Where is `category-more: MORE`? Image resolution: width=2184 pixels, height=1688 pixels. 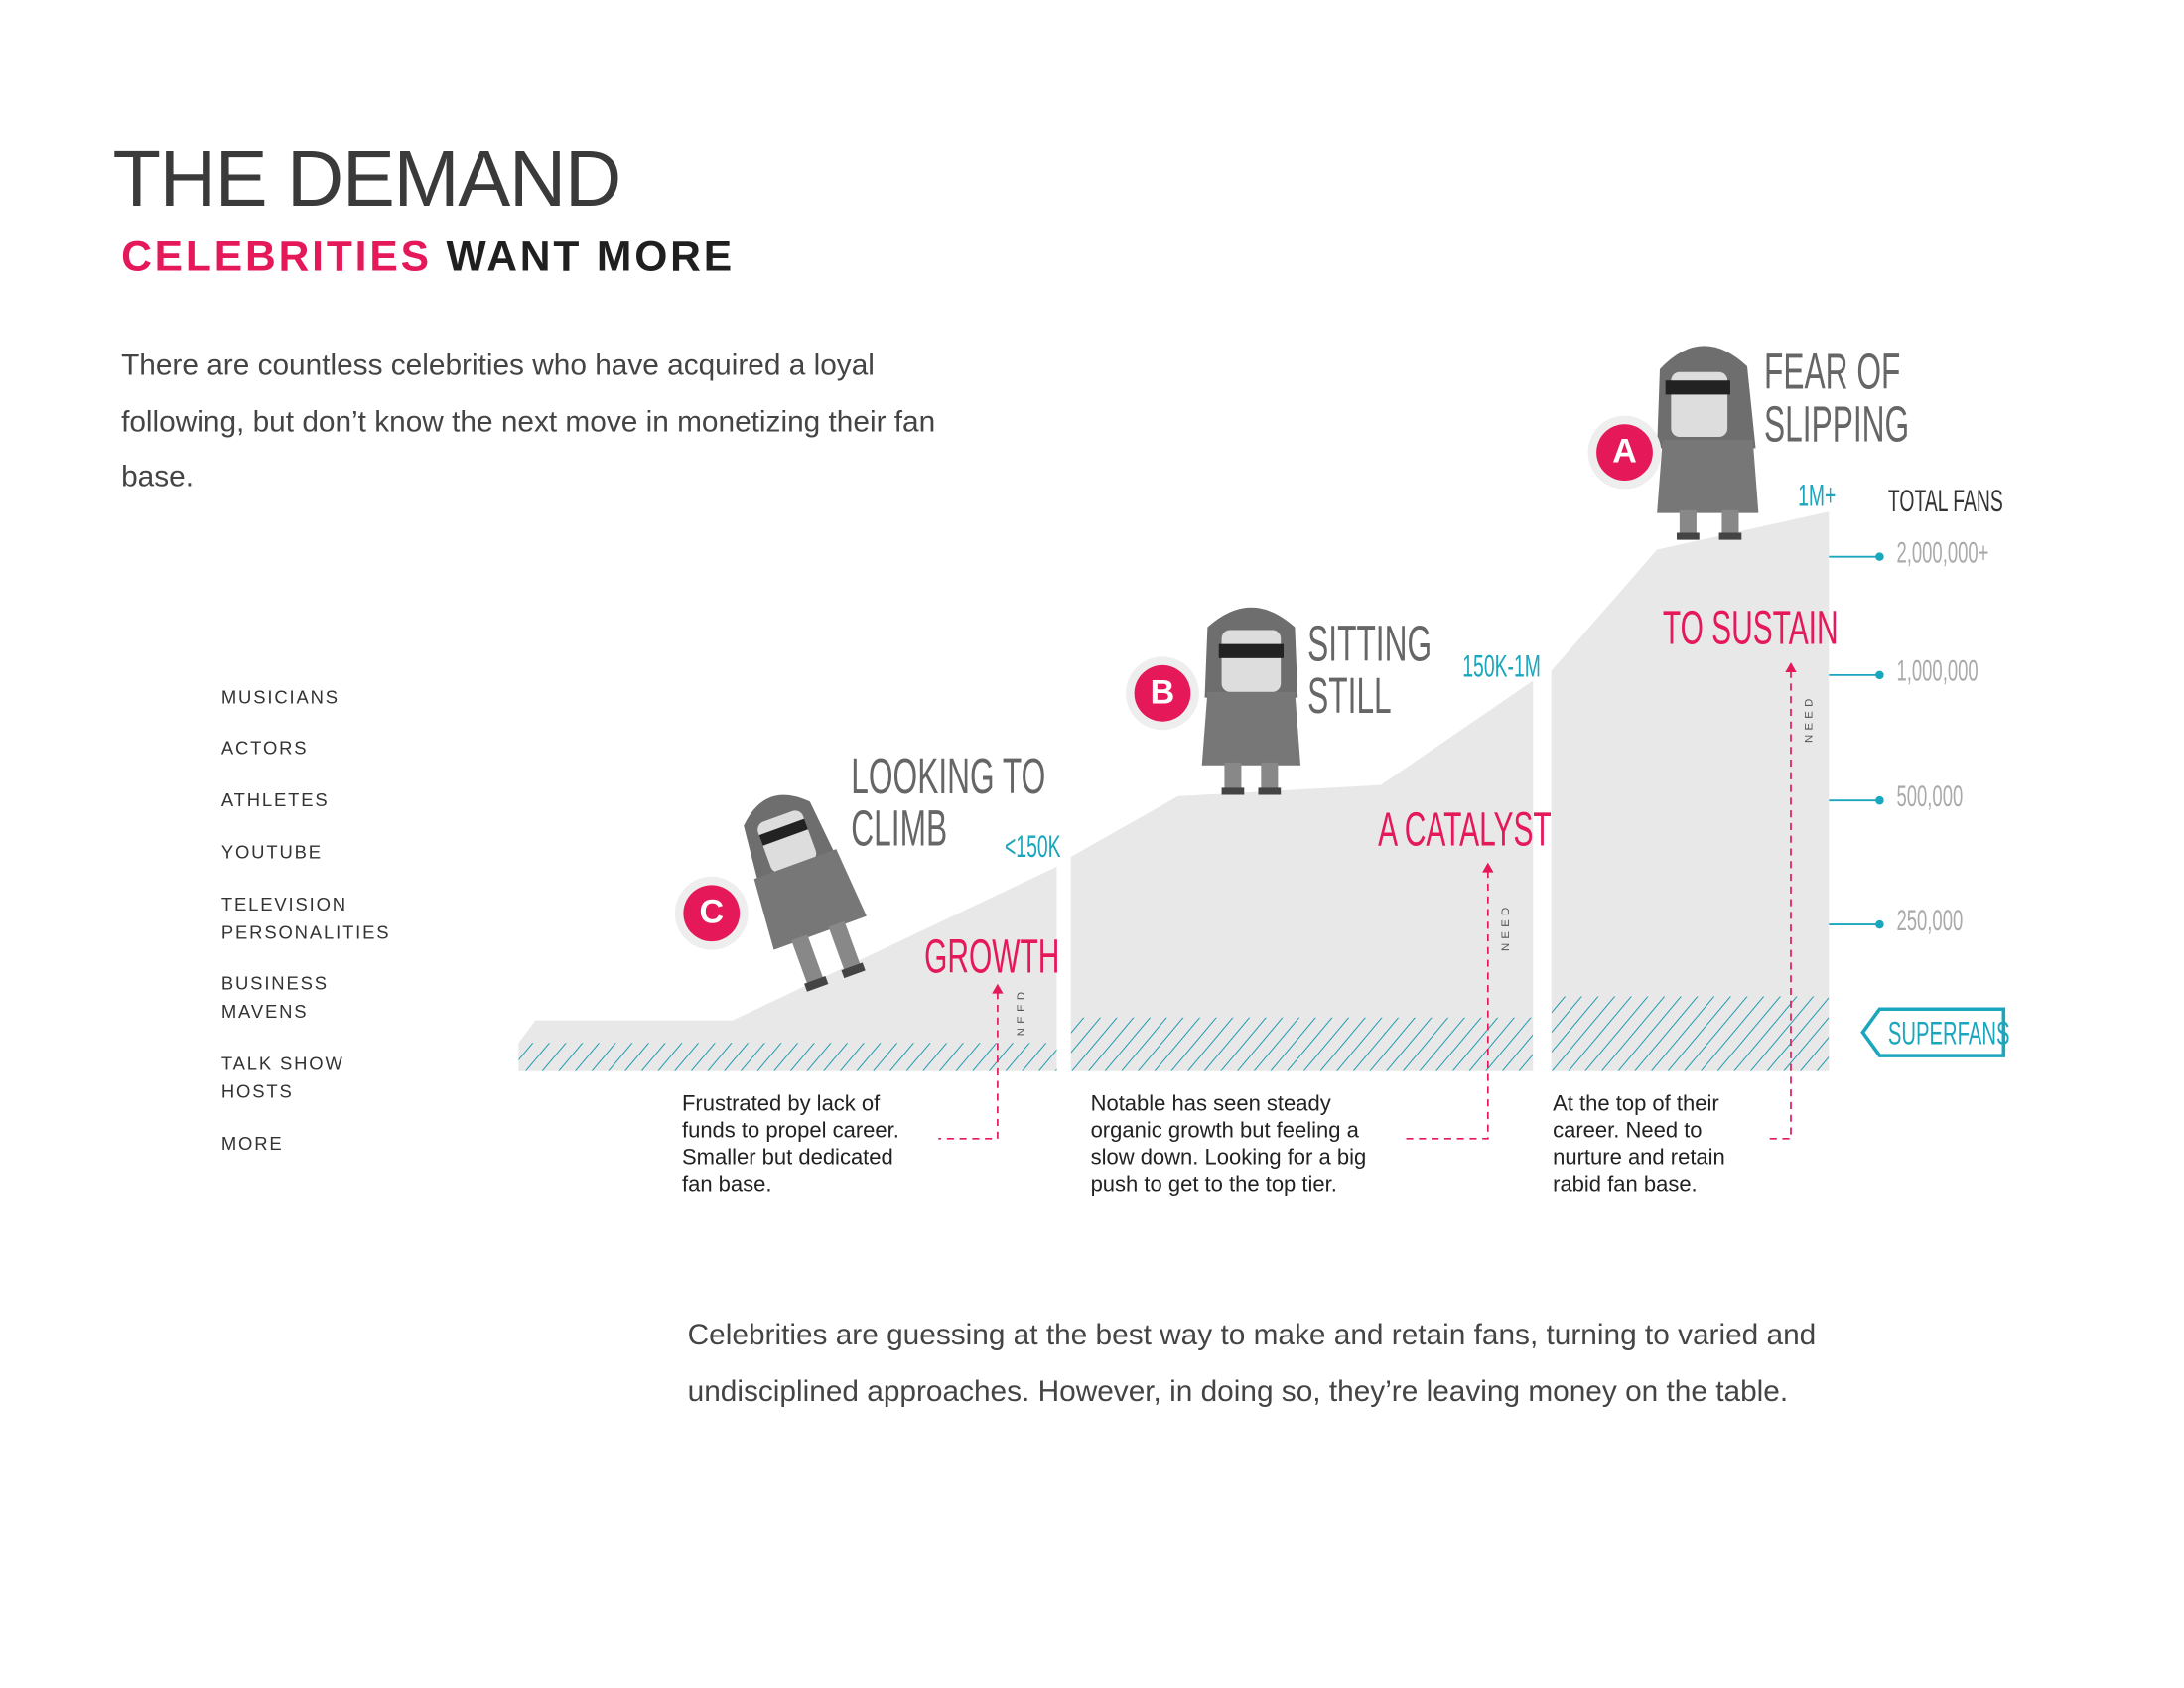
category-more: MORE is located at coordinates (252, 1144).